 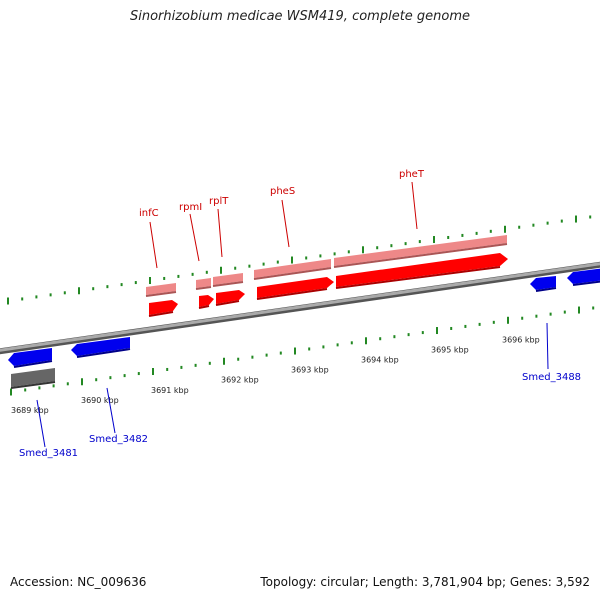 I want to click on cds-arrow-pheT, so click(x=422, y=270).